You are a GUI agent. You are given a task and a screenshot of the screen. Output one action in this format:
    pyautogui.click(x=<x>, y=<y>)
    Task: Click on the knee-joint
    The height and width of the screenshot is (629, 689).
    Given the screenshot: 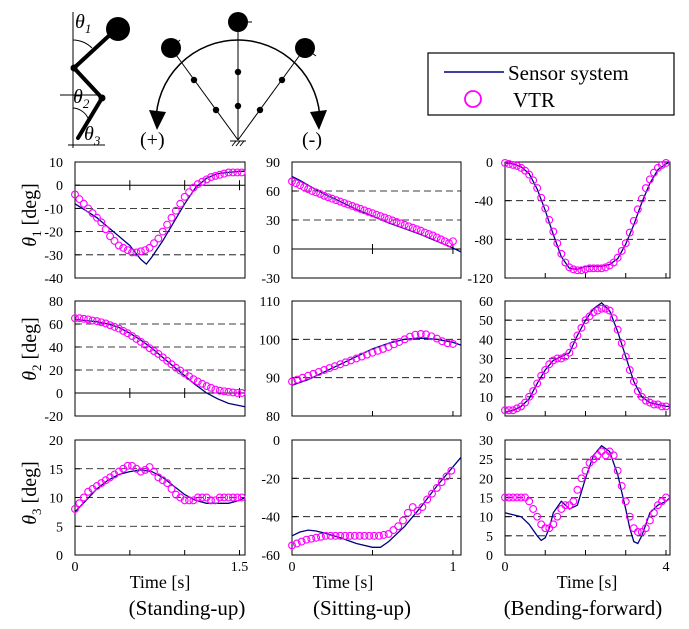 What is the action you would take?
    pyautogui.click(x=102, y=98)
    